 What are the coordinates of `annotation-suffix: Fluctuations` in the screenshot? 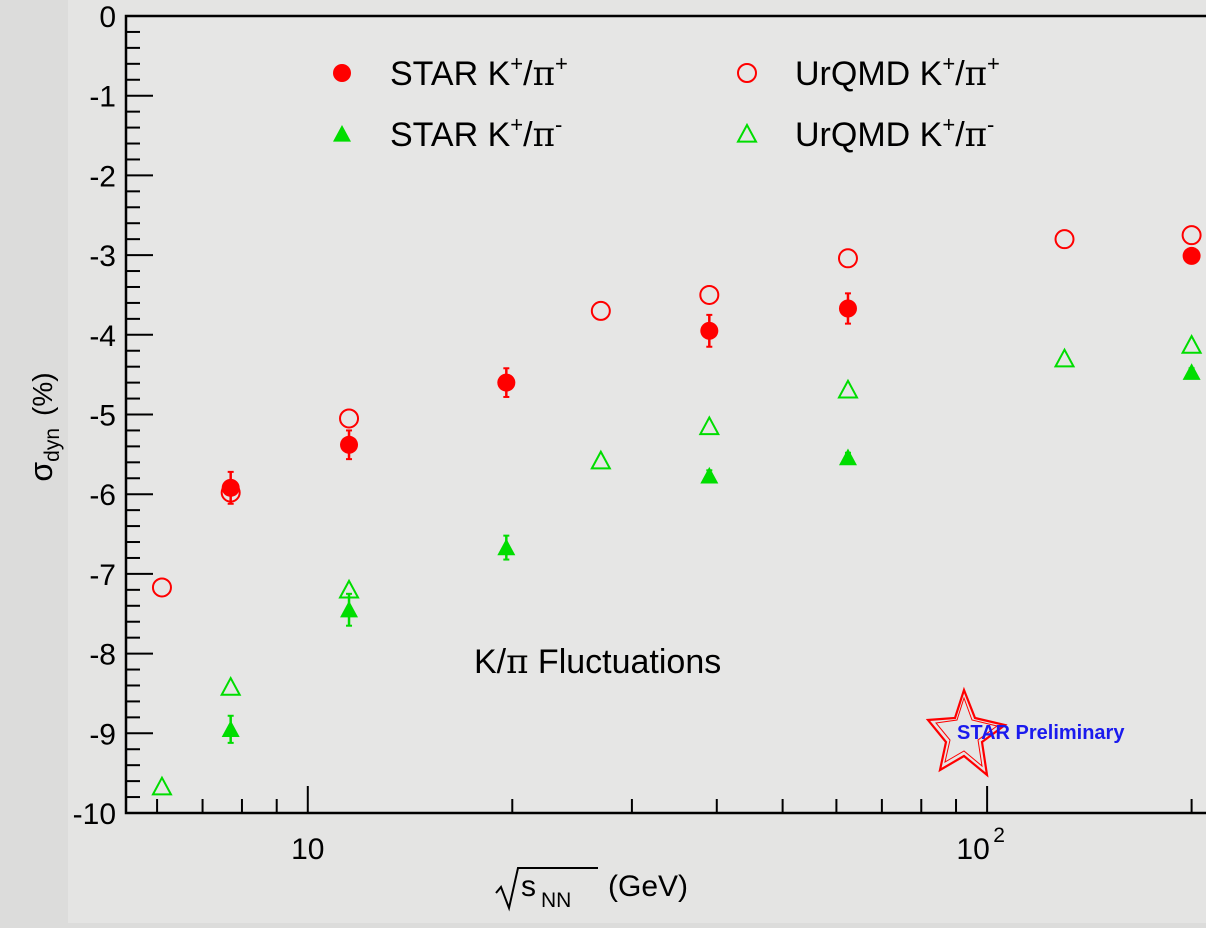 It's located at (624, 662).